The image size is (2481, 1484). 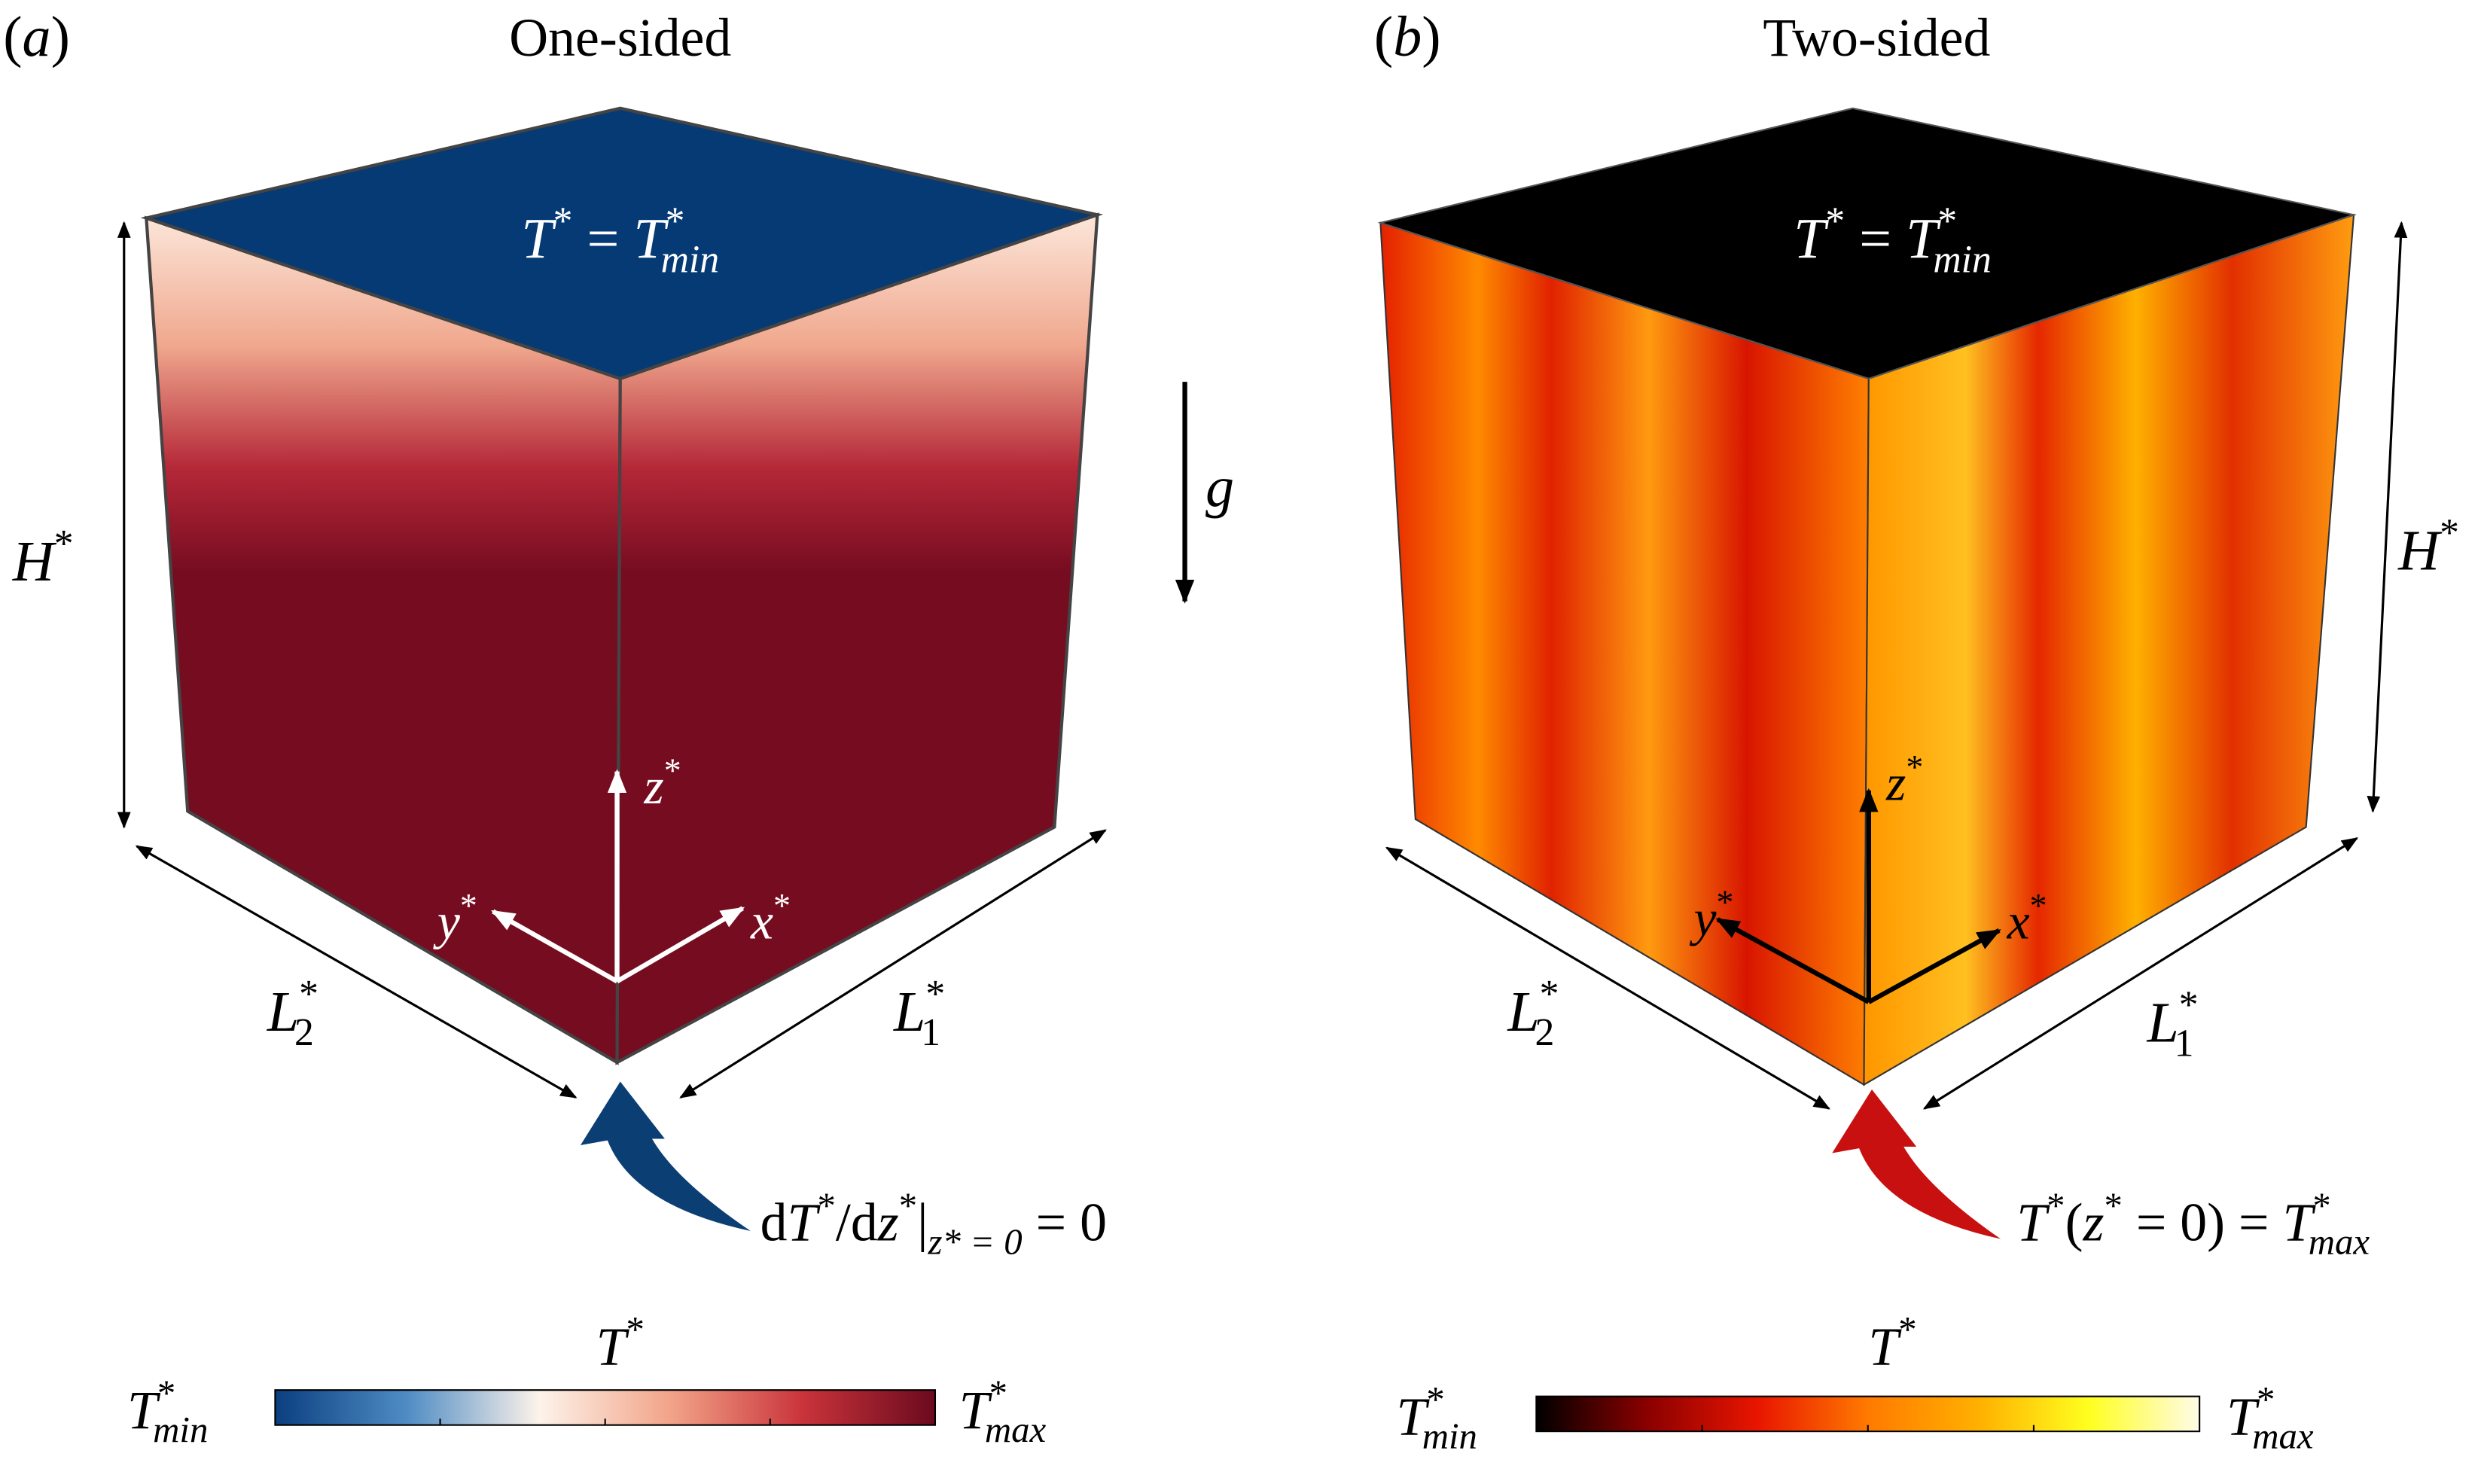 I want to click on label-part: b, so click(x=1407, y=37).